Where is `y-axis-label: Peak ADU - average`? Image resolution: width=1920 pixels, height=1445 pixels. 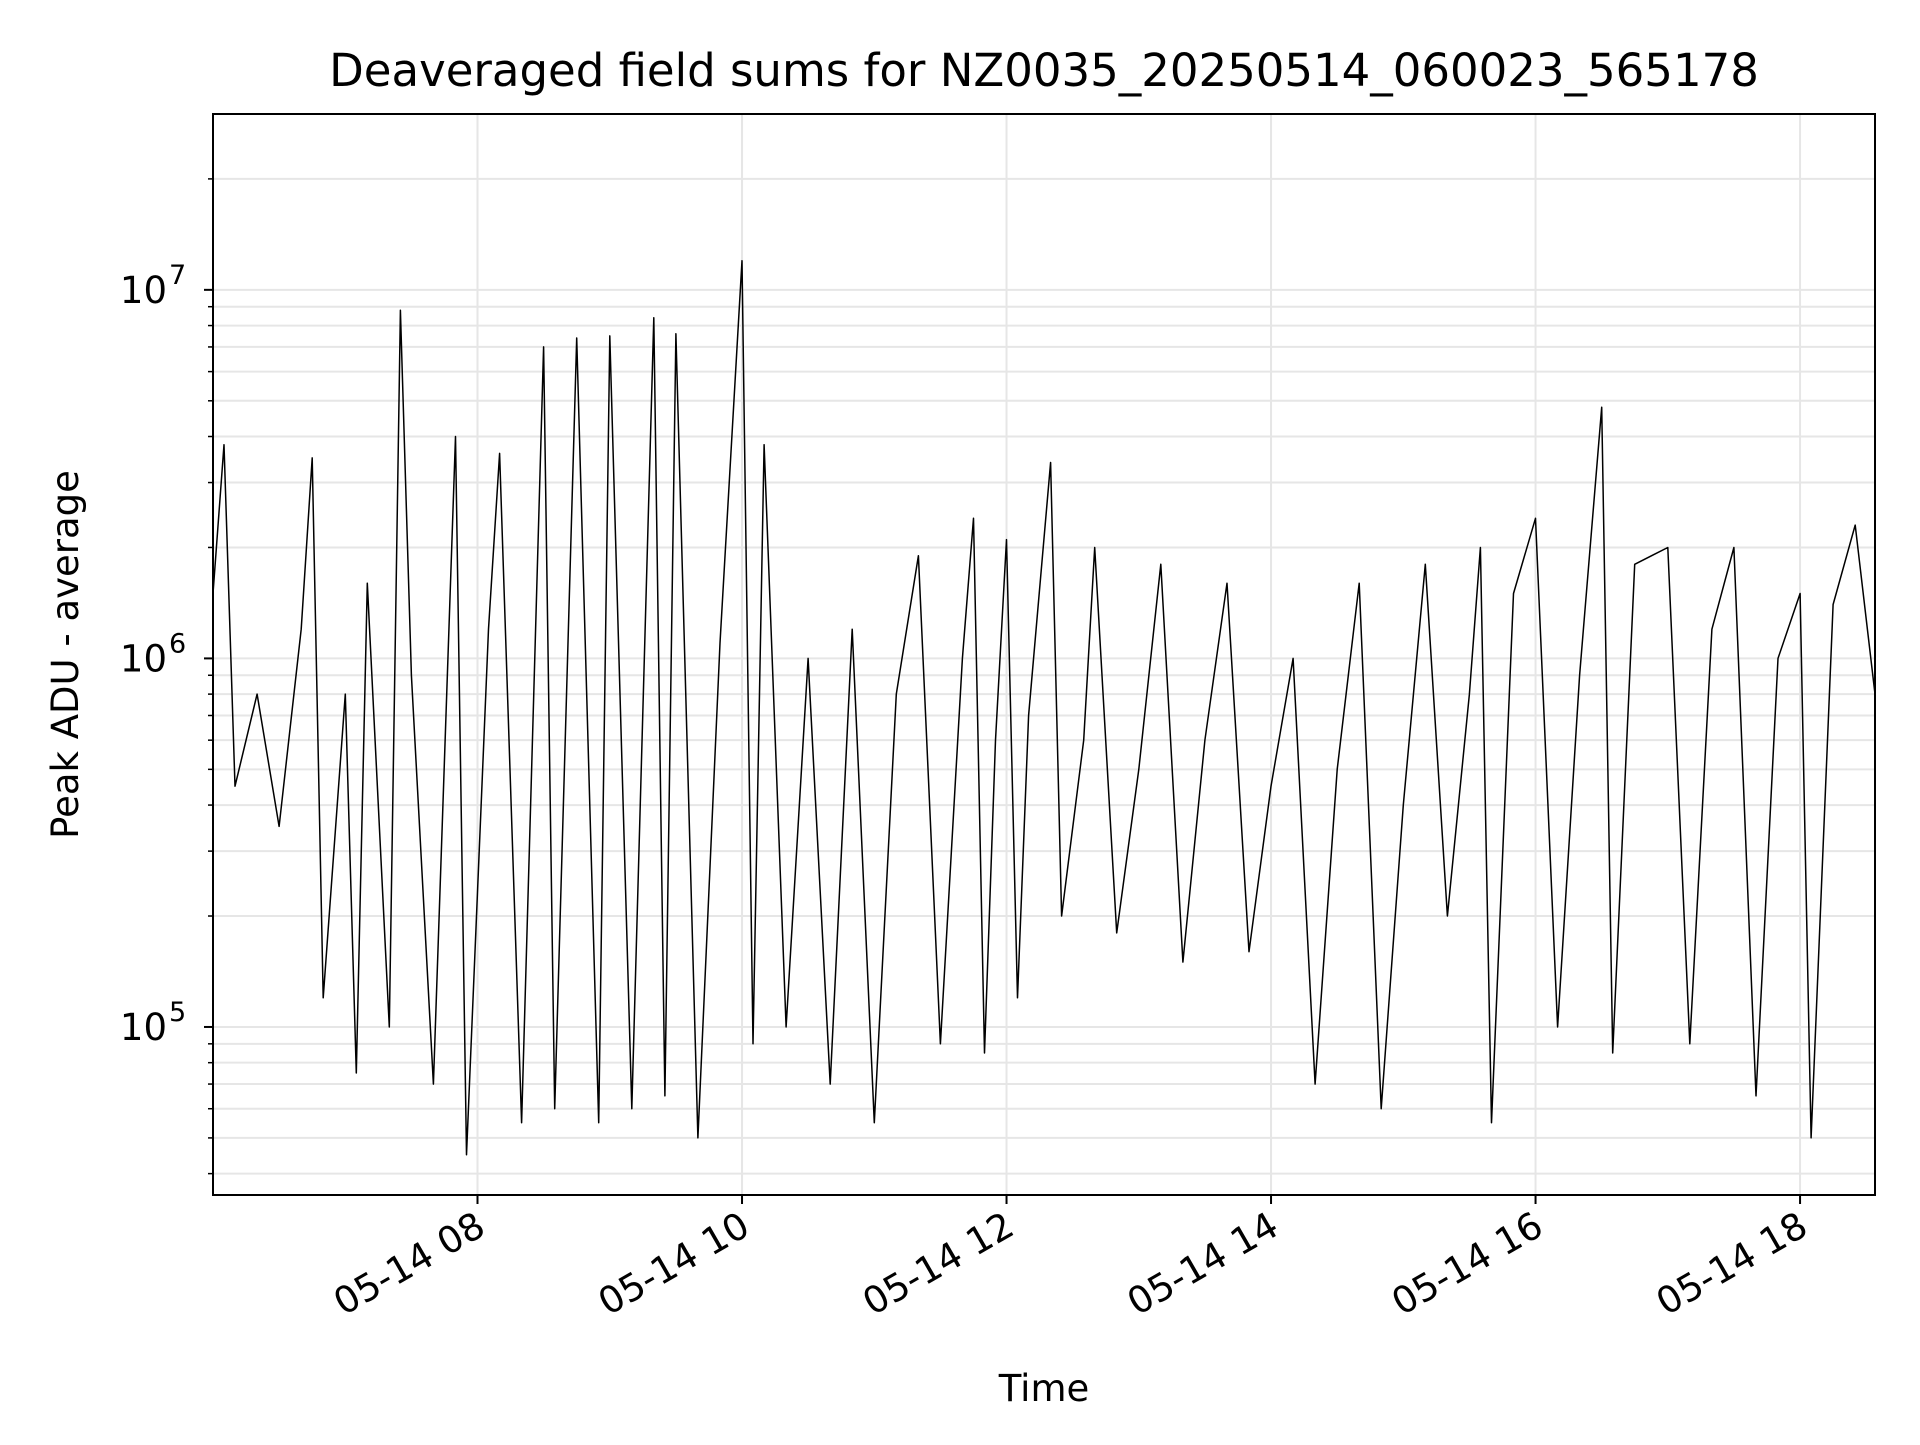 y-axis-label: Peak ADU - average is located at coordinates (65, 654).